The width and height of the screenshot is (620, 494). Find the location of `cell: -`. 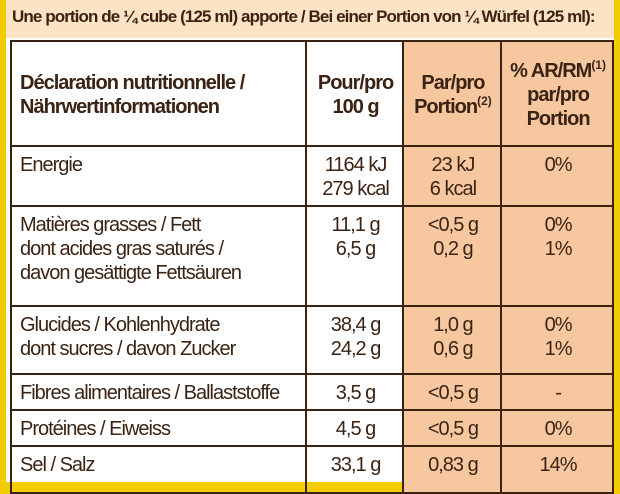

cell: - is located at coordinates (557, 392).